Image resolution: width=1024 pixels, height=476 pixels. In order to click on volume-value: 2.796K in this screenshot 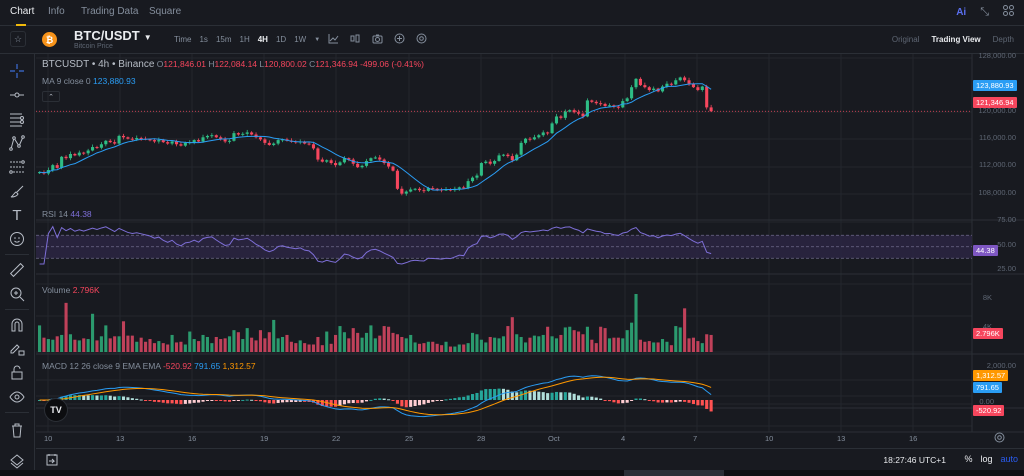, I will do `click(86, 290)`.